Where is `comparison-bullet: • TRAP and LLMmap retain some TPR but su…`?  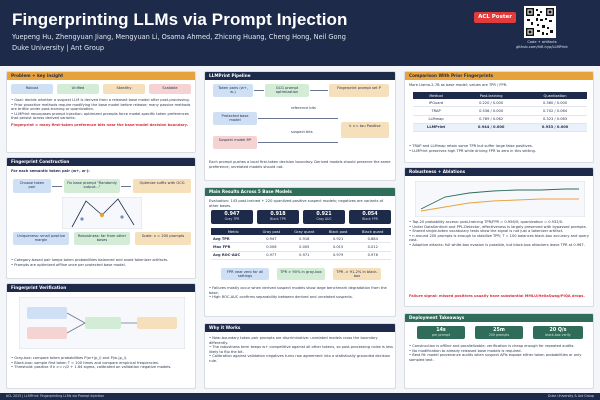
comparison-bullet: • TRAP and LLMmap retain some TPR but su… is located at coordinates (471, 146).